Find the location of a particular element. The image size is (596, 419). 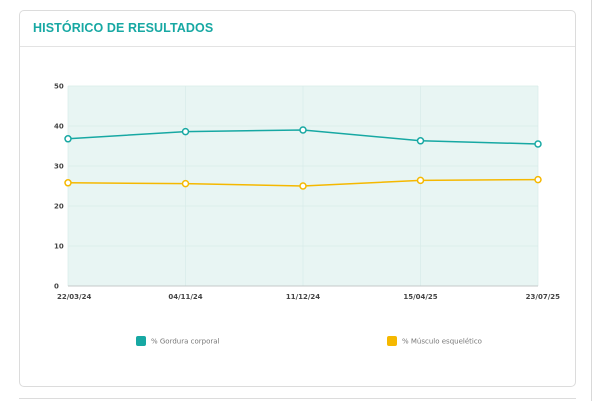

page-scrollbar-edge is located at coordinates (591, 200).